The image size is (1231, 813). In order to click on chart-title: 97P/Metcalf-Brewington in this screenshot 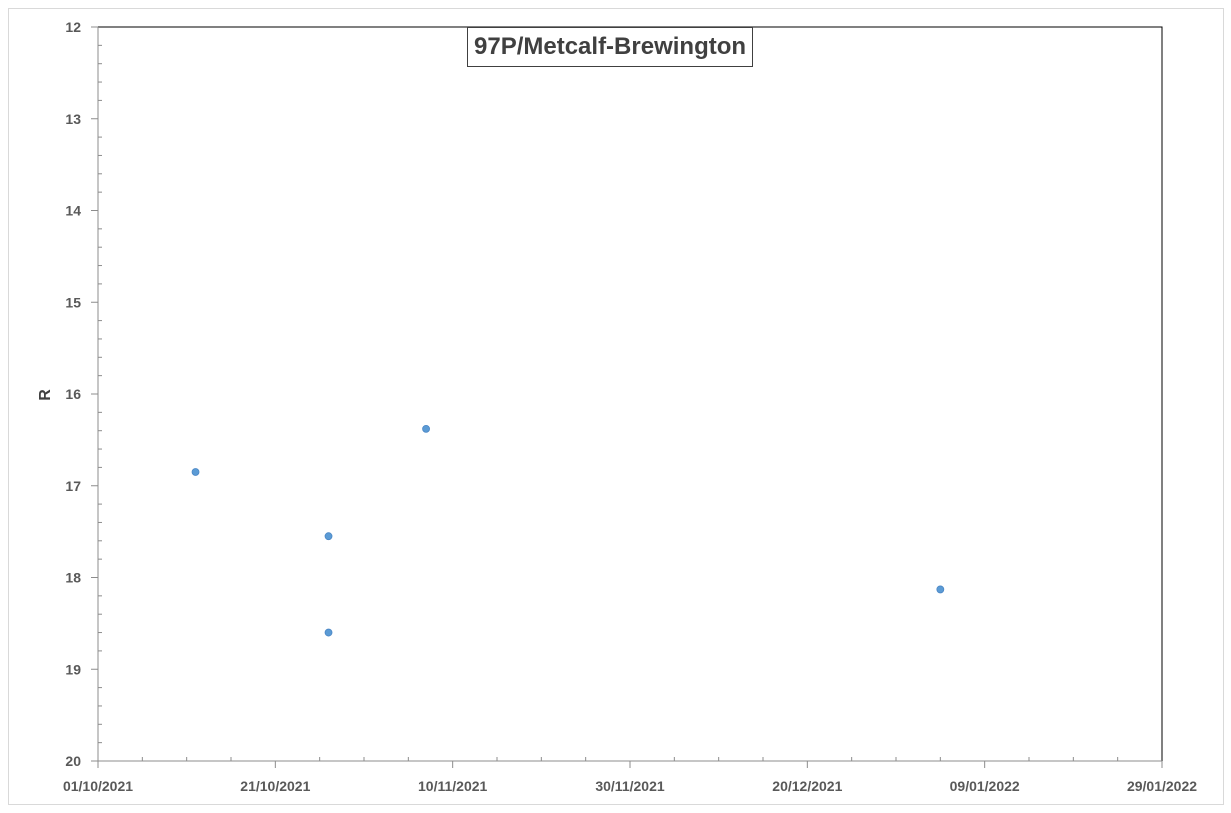, I will do `click(610, 47)`.